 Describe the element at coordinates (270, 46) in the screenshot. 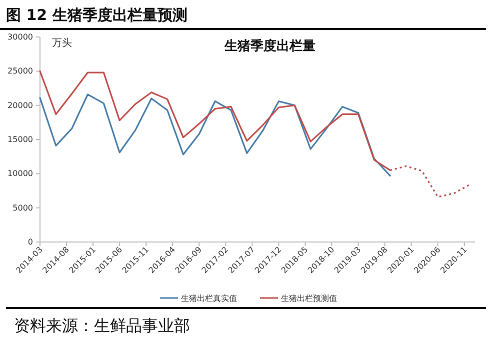

I see `chart-subtitle: 生猪季度出栏量` at that location.